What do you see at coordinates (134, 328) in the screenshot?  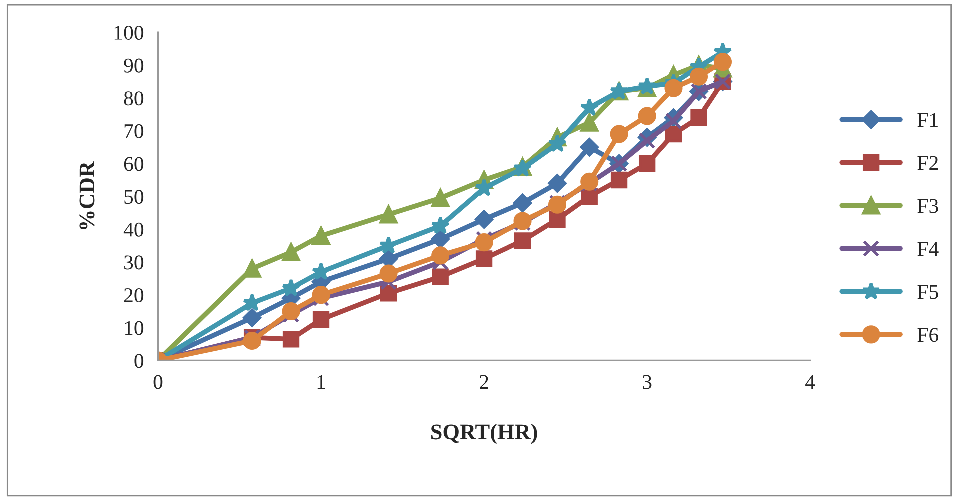 I see `y-tick-label: 10` at bounding box center [134, 328].